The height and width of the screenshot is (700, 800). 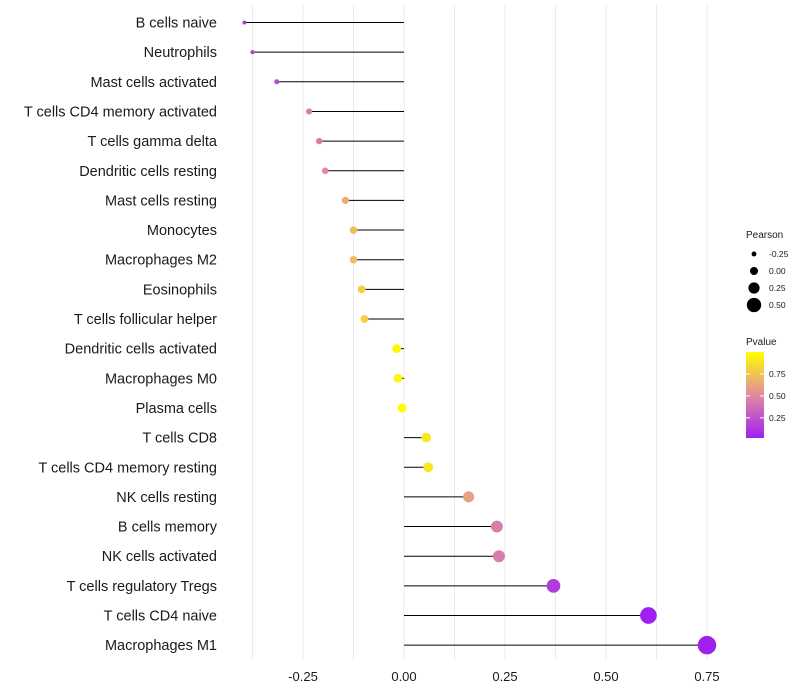 What do you see at coordinates (777, 271) in the screenshot?
I see `size-legend-label: 0.00` at bounding box center [777, 271].